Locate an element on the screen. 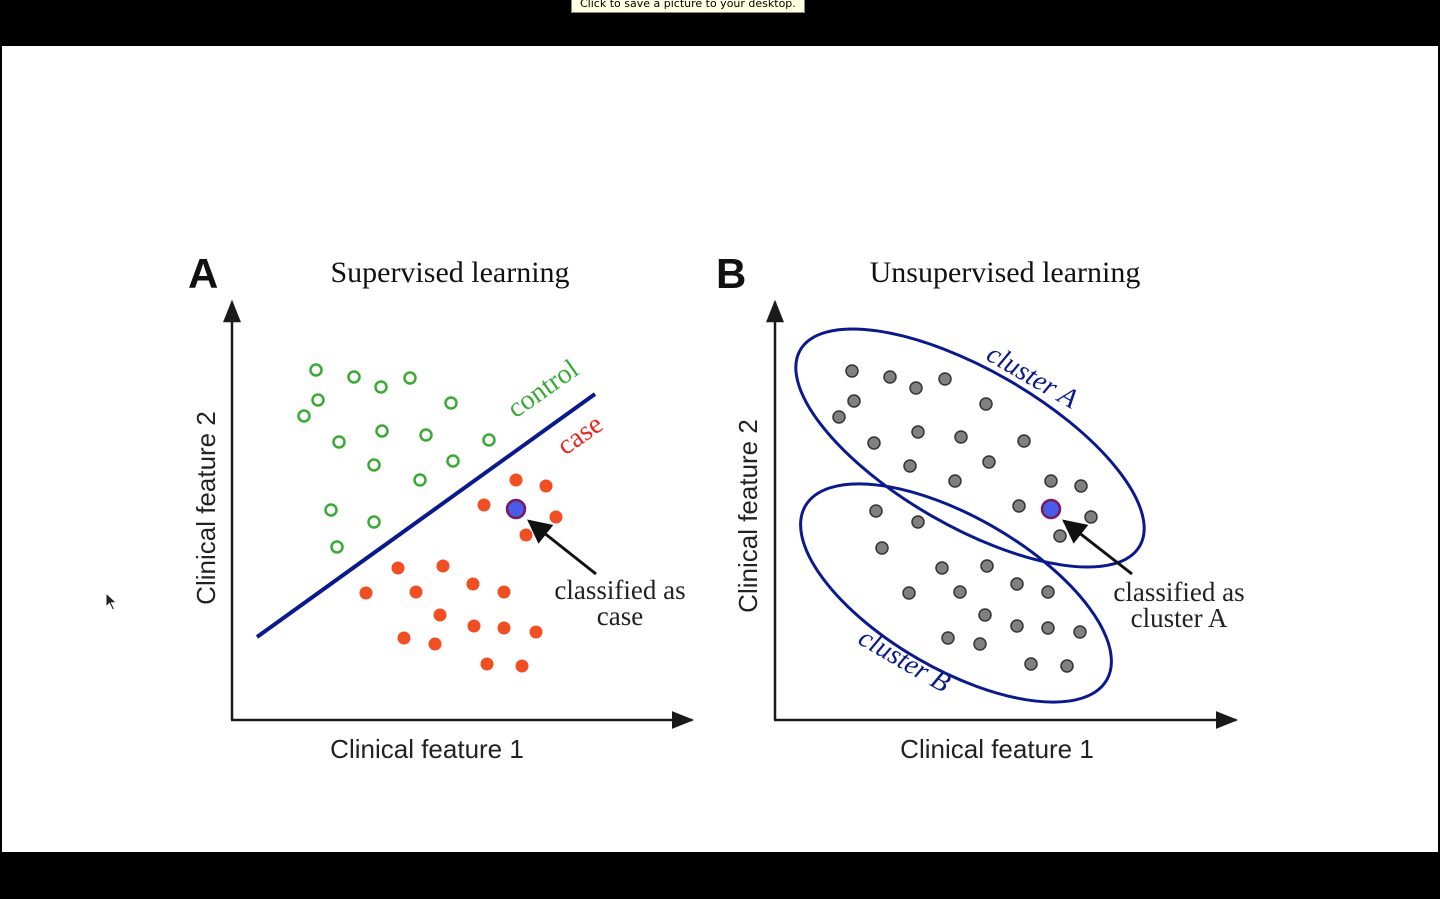  panel-a-new-point is located at coordinates (516, 509).